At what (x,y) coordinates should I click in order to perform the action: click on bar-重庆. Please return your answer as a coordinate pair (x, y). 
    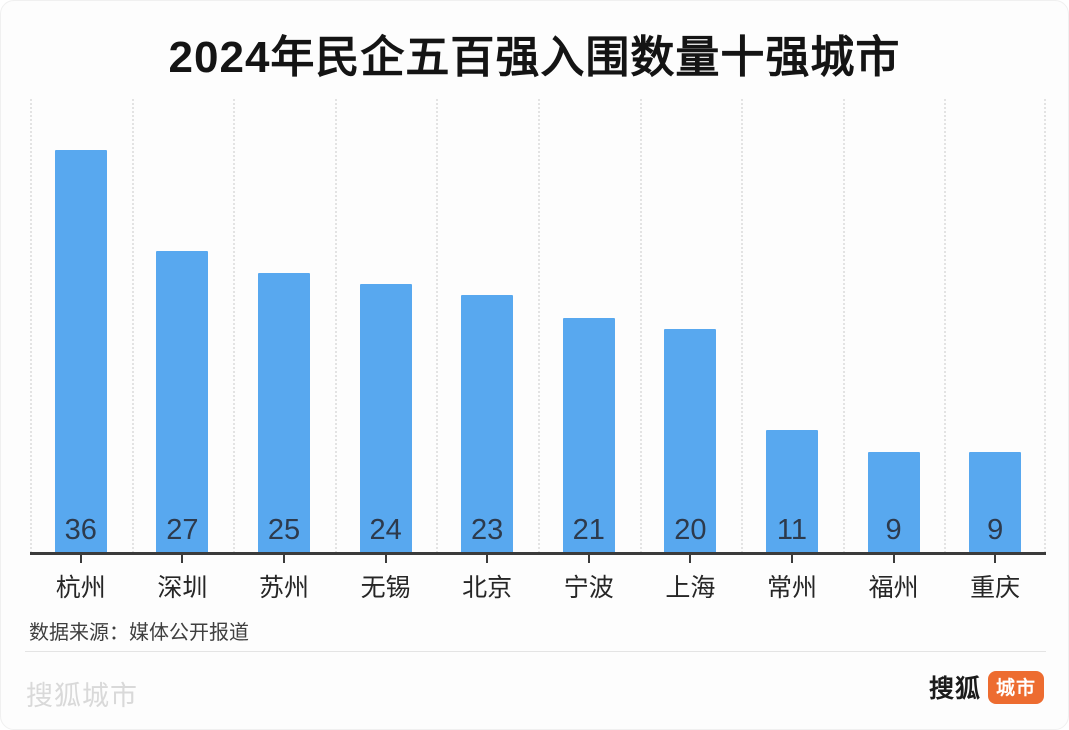
    Looking at the image, I should click on (995, 502).